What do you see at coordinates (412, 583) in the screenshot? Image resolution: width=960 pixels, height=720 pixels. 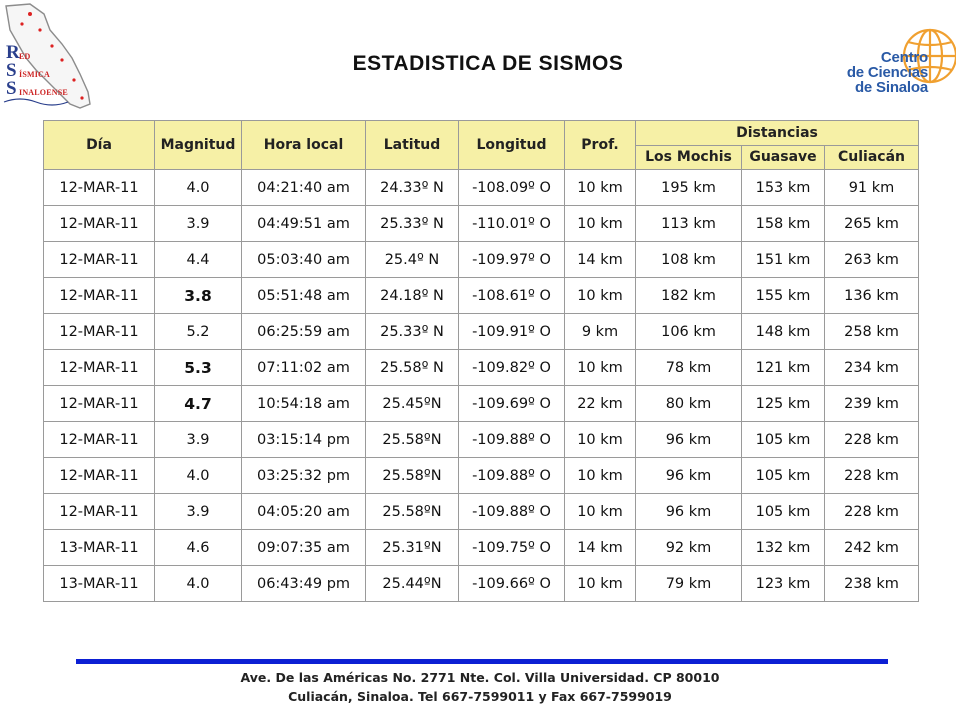 I see `cell-latitud: 25.44ºN` at bounding box center [412, 583].